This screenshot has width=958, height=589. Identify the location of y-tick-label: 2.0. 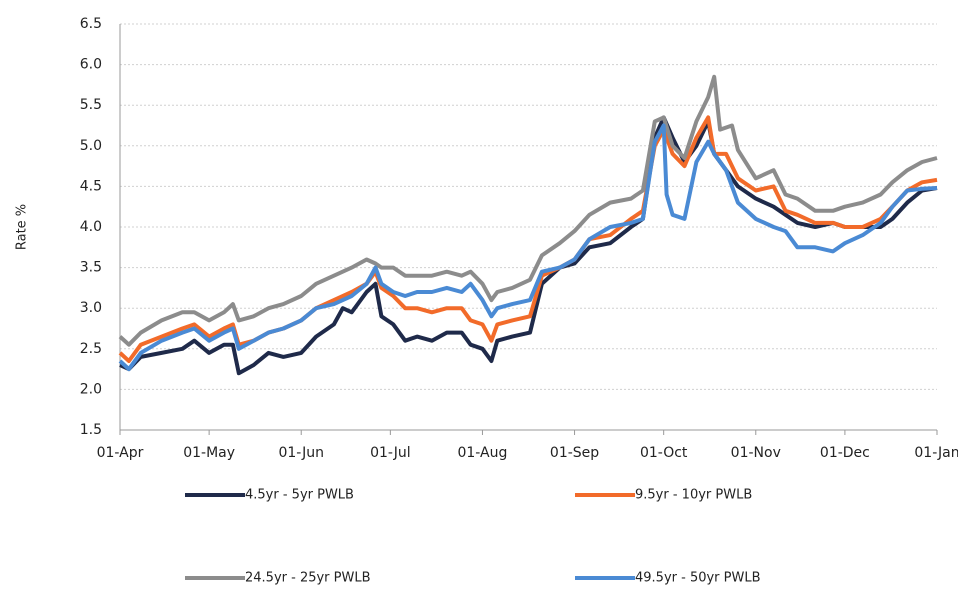
(91, 389).